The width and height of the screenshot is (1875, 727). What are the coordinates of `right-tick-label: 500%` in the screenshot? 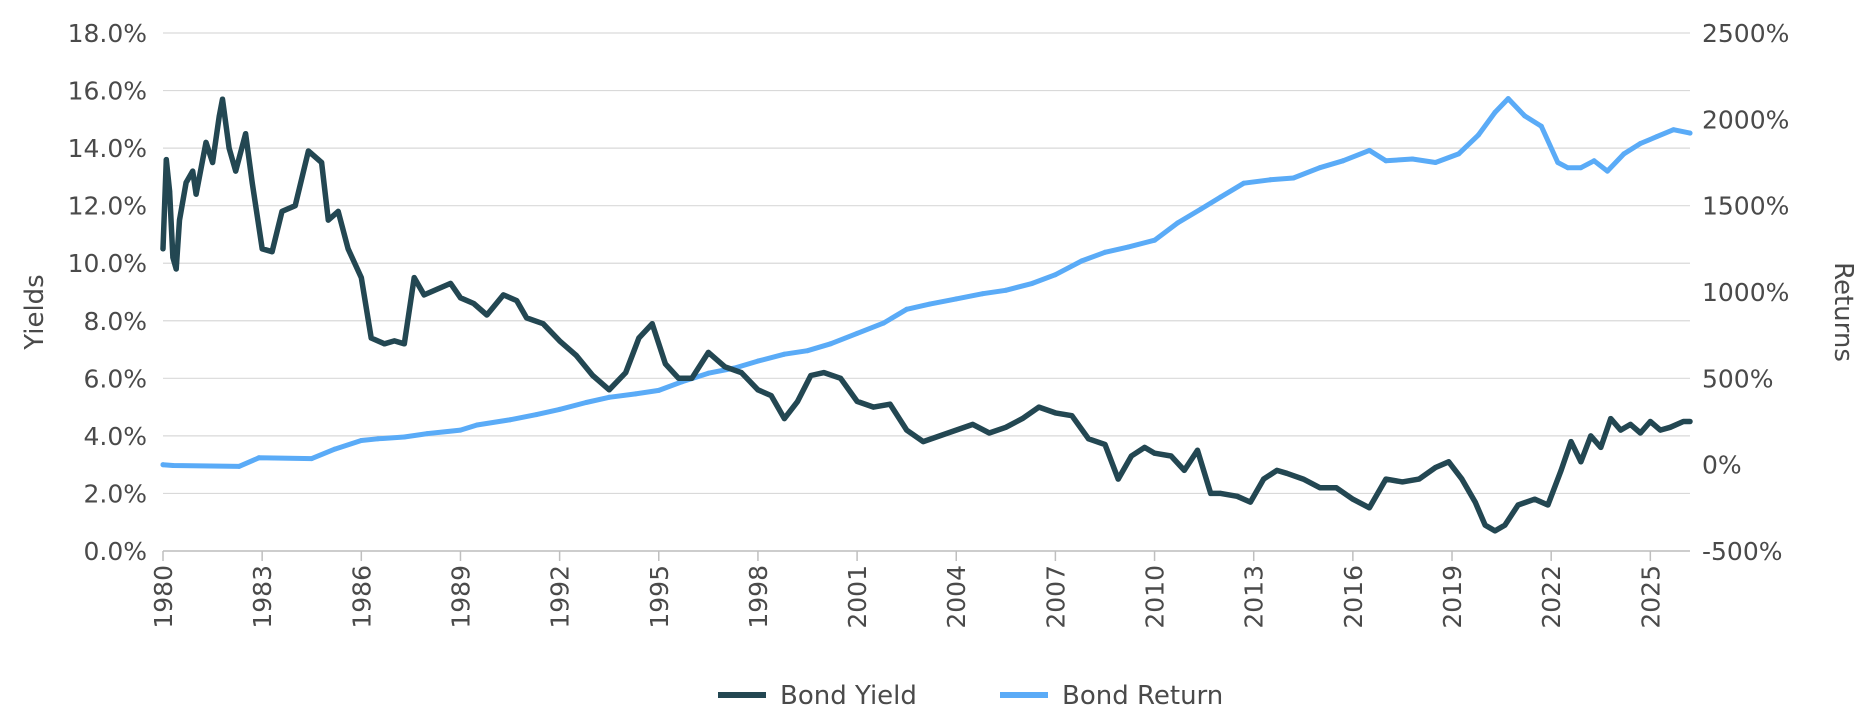 It's located at (1737, 378).